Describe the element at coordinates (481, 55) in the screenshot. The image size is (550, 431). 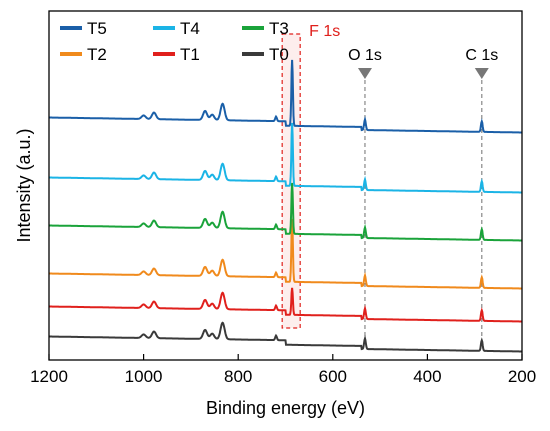
I see `peak-label: C 1s` at that location.